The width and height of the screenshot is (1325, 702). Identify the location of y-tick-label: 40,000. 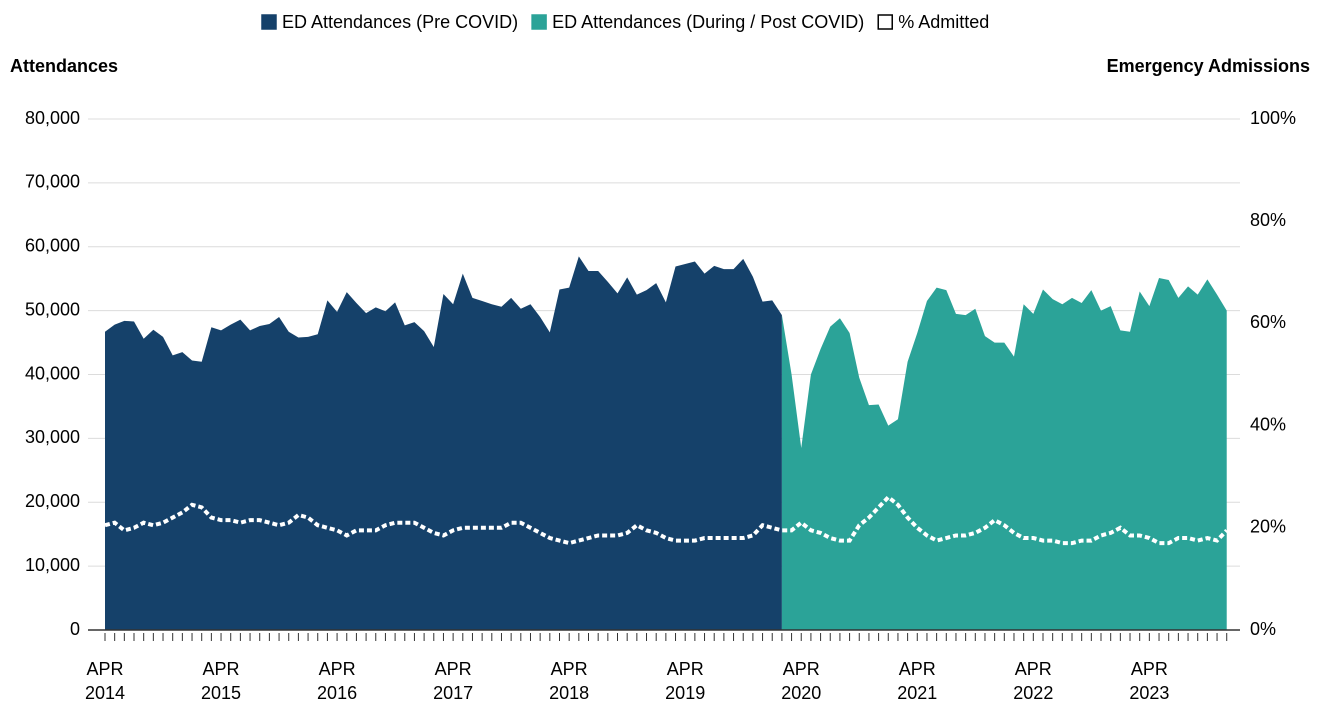
(52, 373).